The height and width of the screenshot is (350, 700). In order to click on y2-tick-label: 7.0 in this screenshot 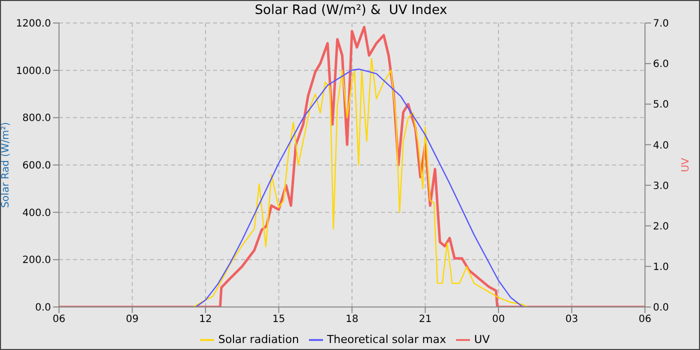, I will do `click(661, 24)`.